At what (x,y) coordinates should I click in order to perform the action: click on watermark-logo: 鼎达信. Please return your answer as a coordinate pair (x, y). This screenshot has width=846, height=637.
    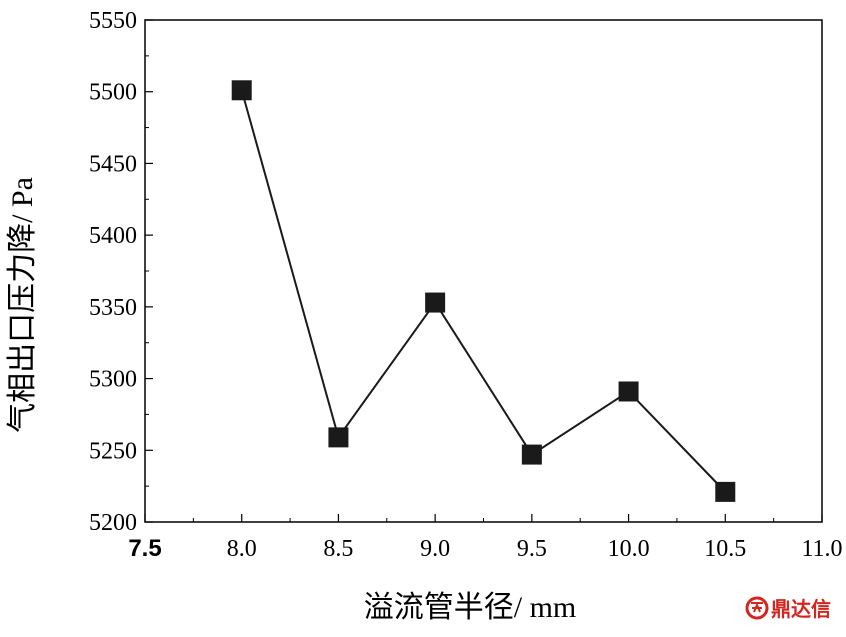
    Looking at the image, I should click on (788, 608).